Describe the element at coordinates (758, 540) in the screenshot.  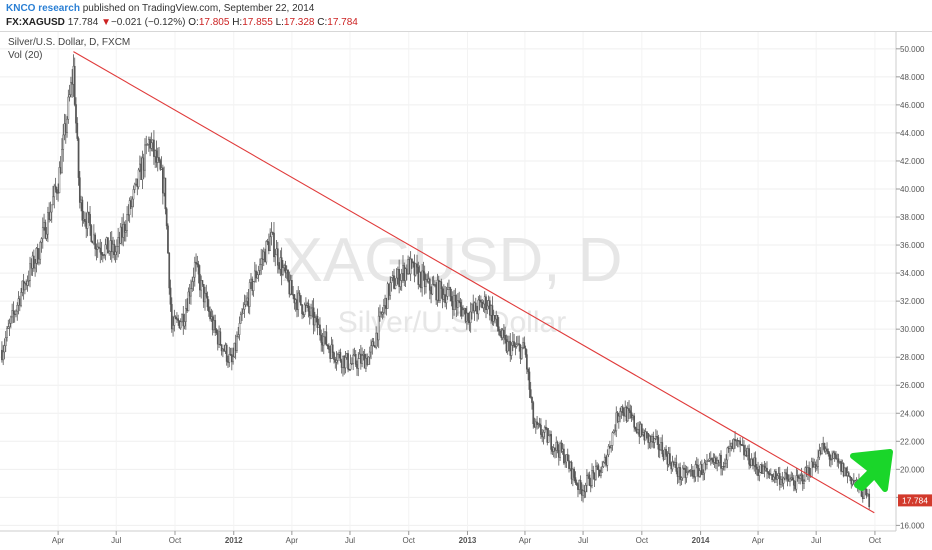
I see `x-tick-label: Apr` at that location.